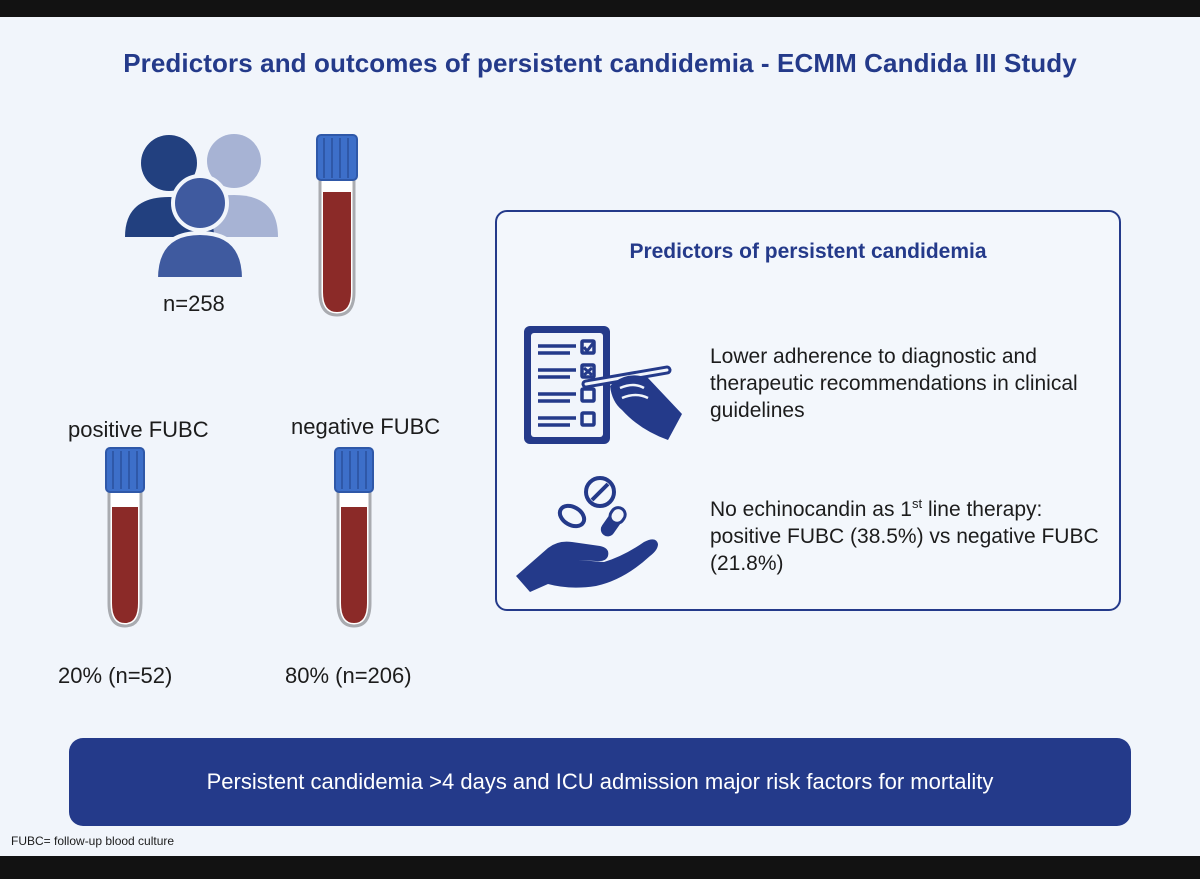 The height and width of the screenshot is (879, 1200). Describe the element at coordinates (587, 534) in the screenshot. I see `hand-pills-icon` at that location.